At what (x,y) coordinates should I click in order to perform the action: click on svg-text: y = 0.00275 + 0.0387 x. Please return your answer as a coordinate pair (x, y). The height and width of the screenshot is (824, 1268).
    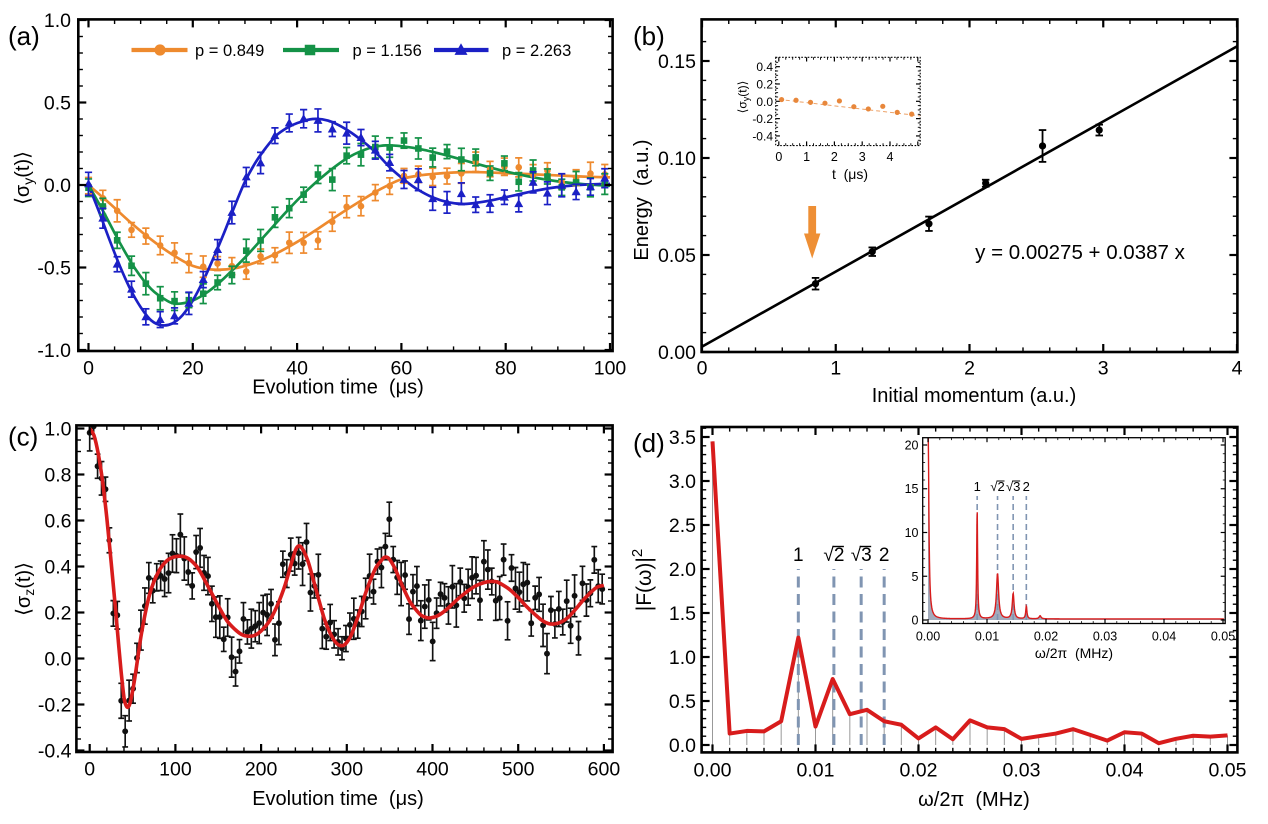
    Looking at the image, I should click on (1080, 252).